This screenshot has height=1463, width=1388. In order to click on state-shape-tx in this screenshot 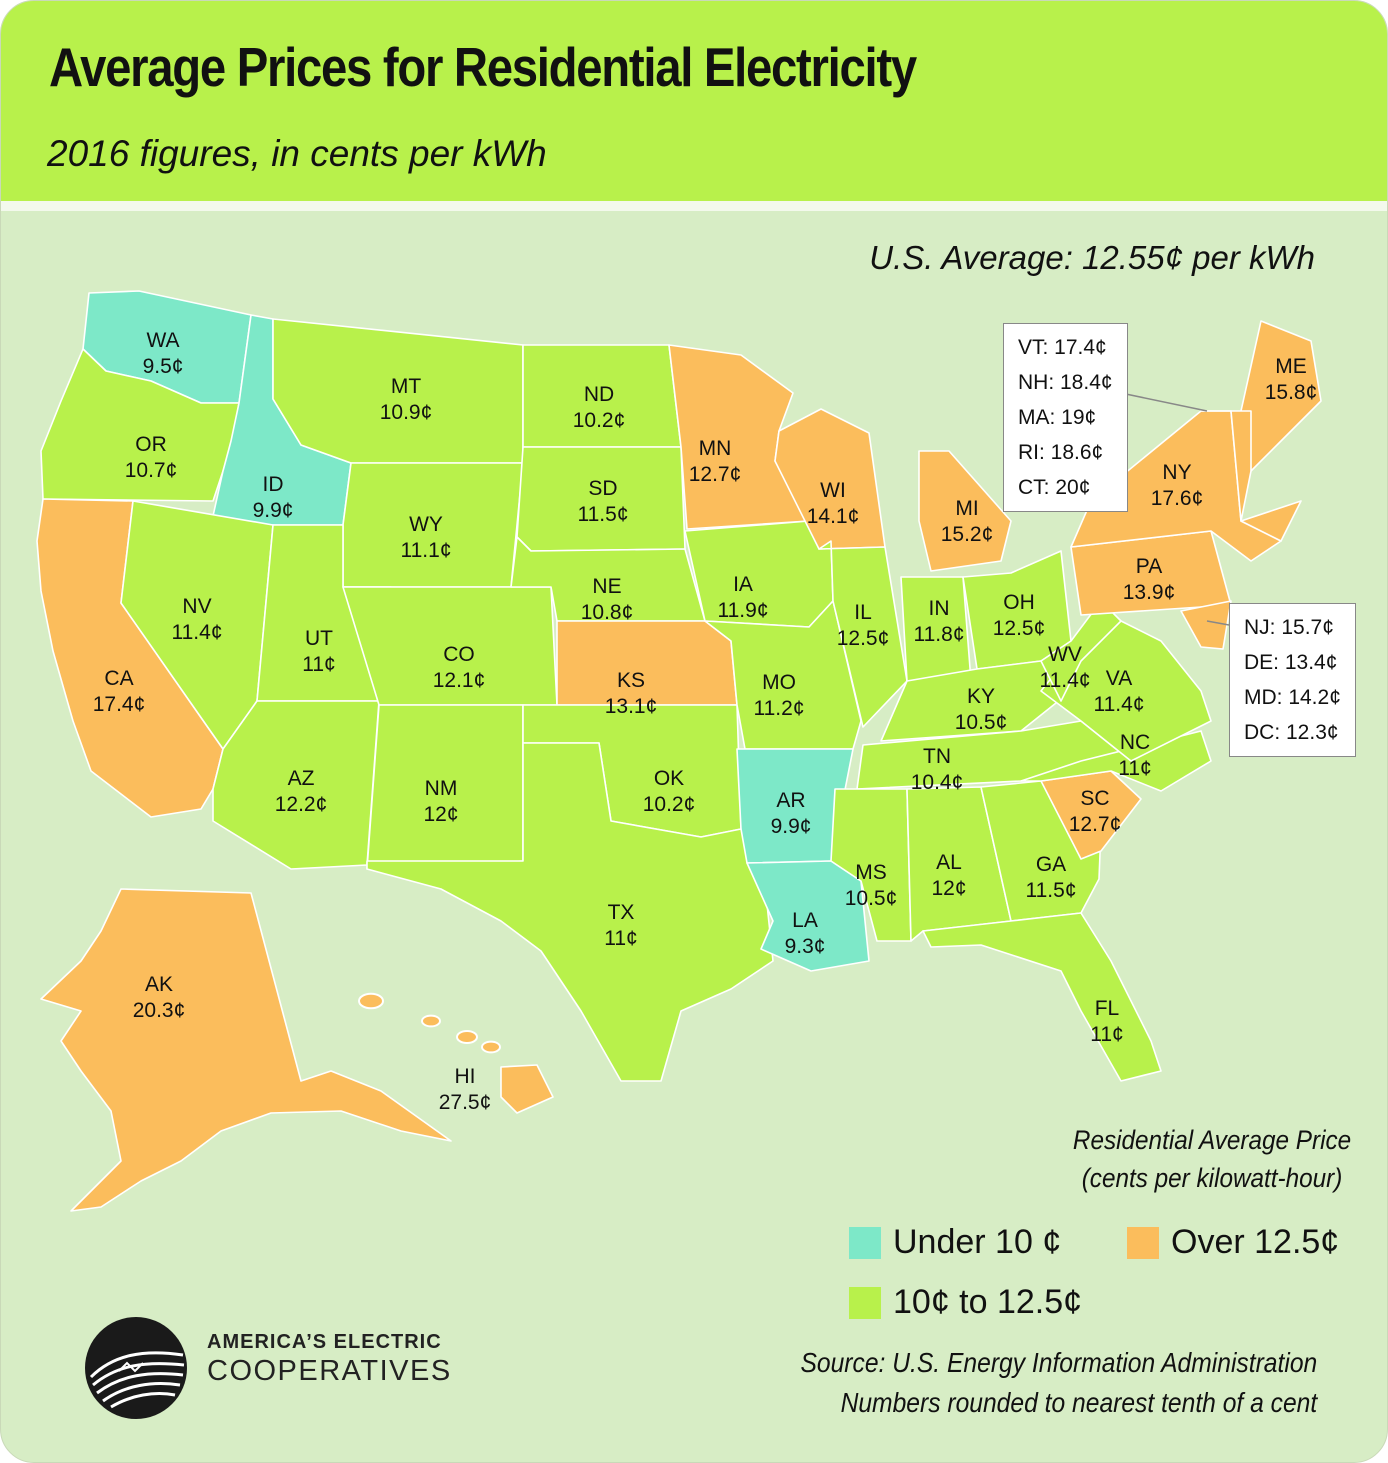, I will do `click(570, 912)`.